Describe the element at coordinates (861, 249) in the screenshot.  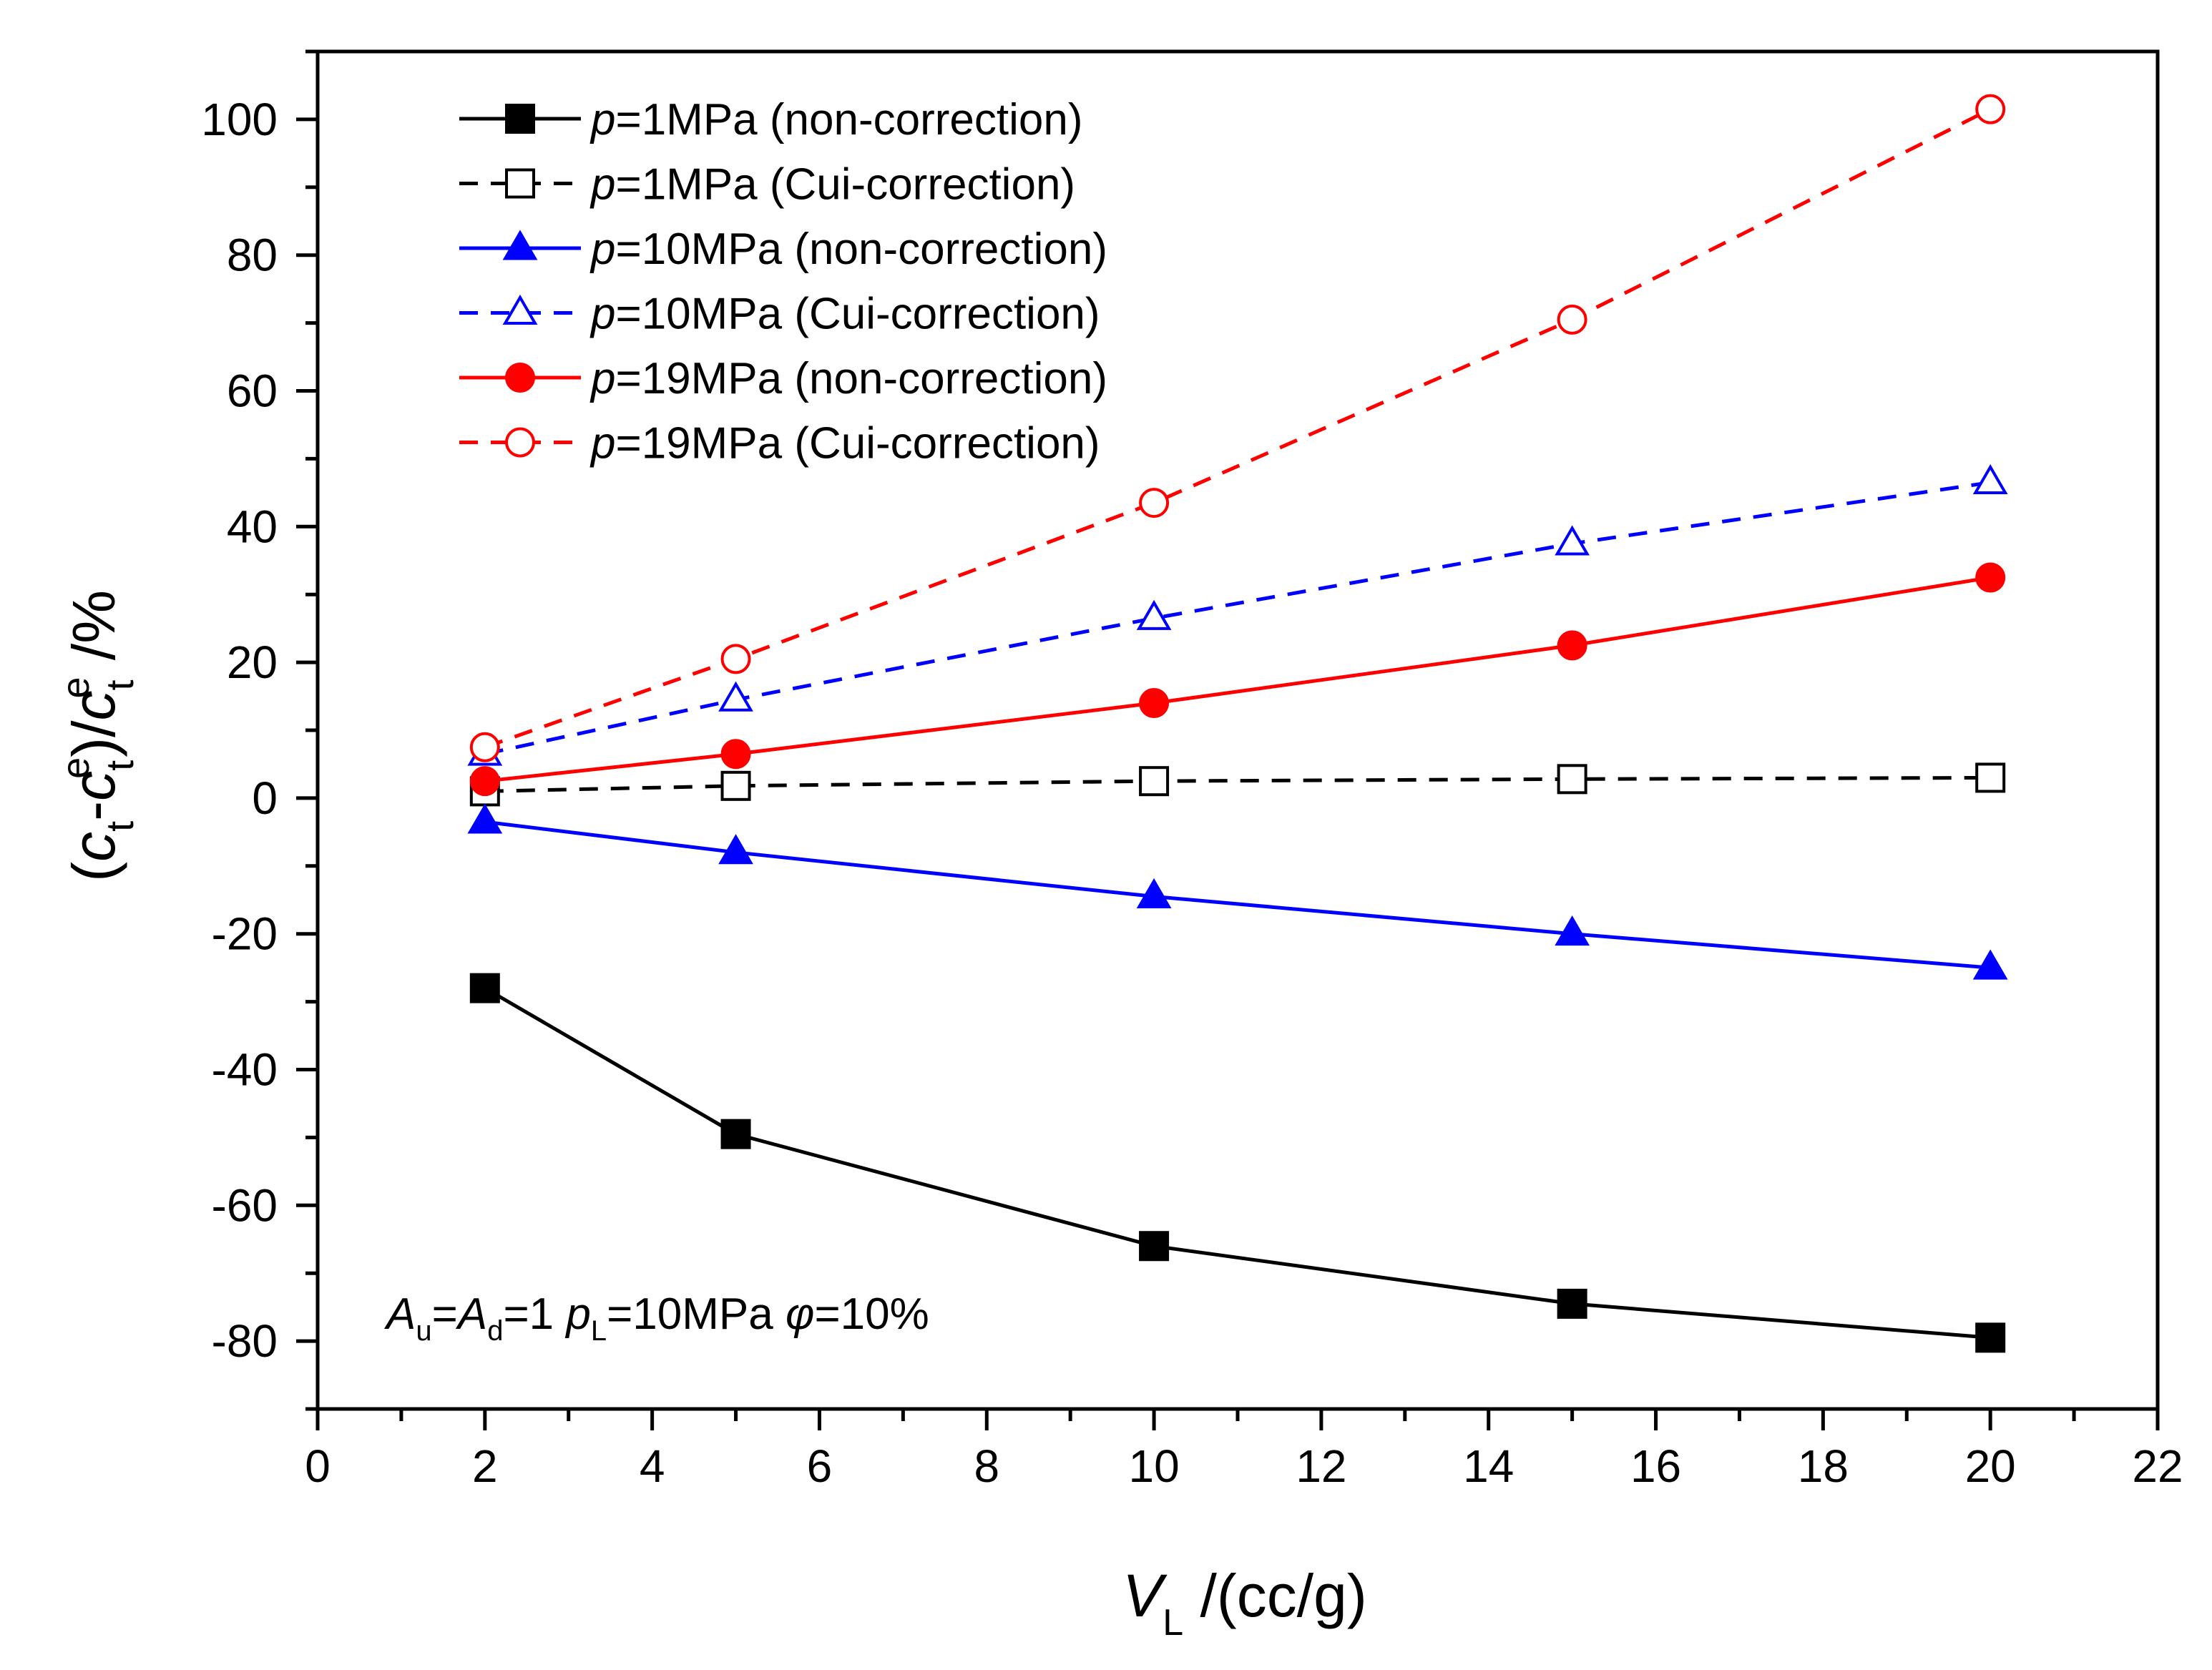
I see `legend-label-rest: =10MPa (non-correction)` at that location.